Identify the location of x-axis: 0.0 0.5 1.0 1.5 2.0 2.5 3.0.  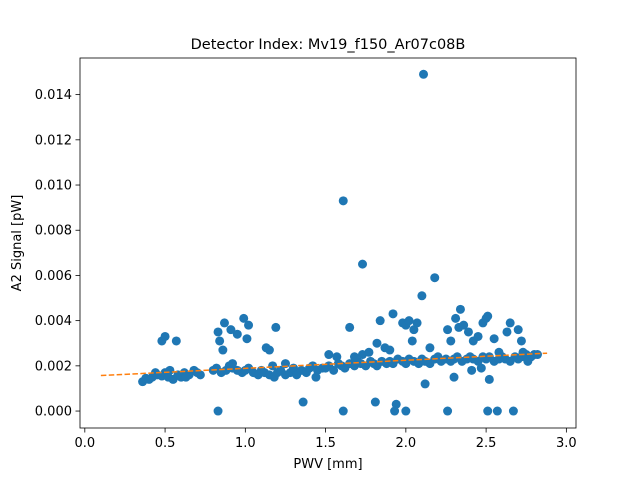
(325, 439).